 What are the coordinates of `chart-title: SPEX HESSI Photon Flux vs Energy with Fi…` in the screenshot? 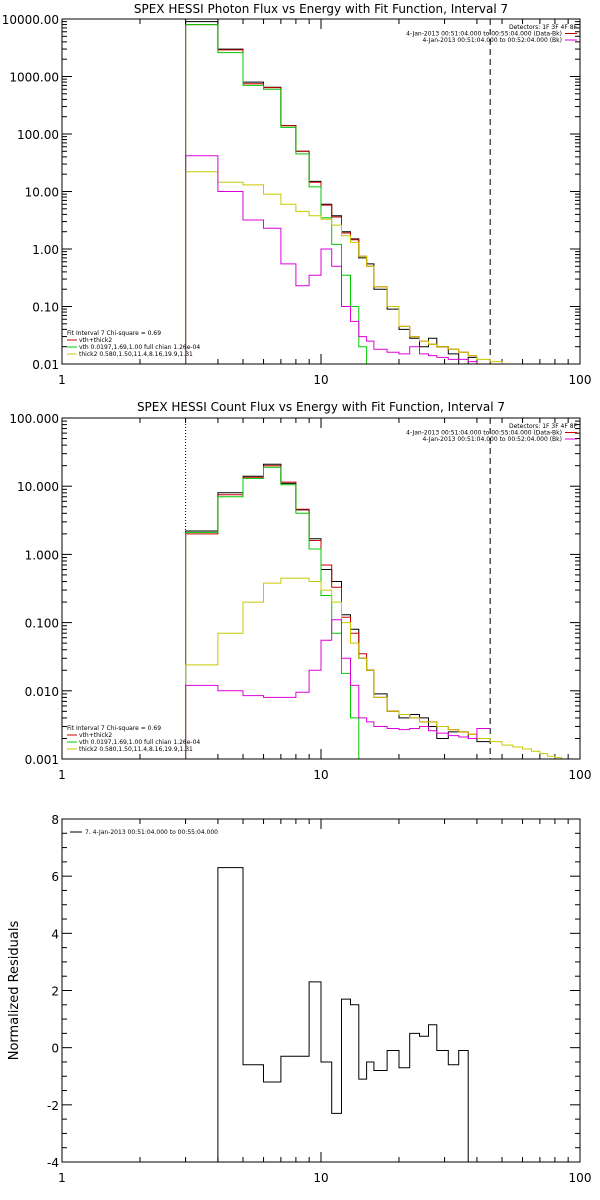 It's located at (321, 9).